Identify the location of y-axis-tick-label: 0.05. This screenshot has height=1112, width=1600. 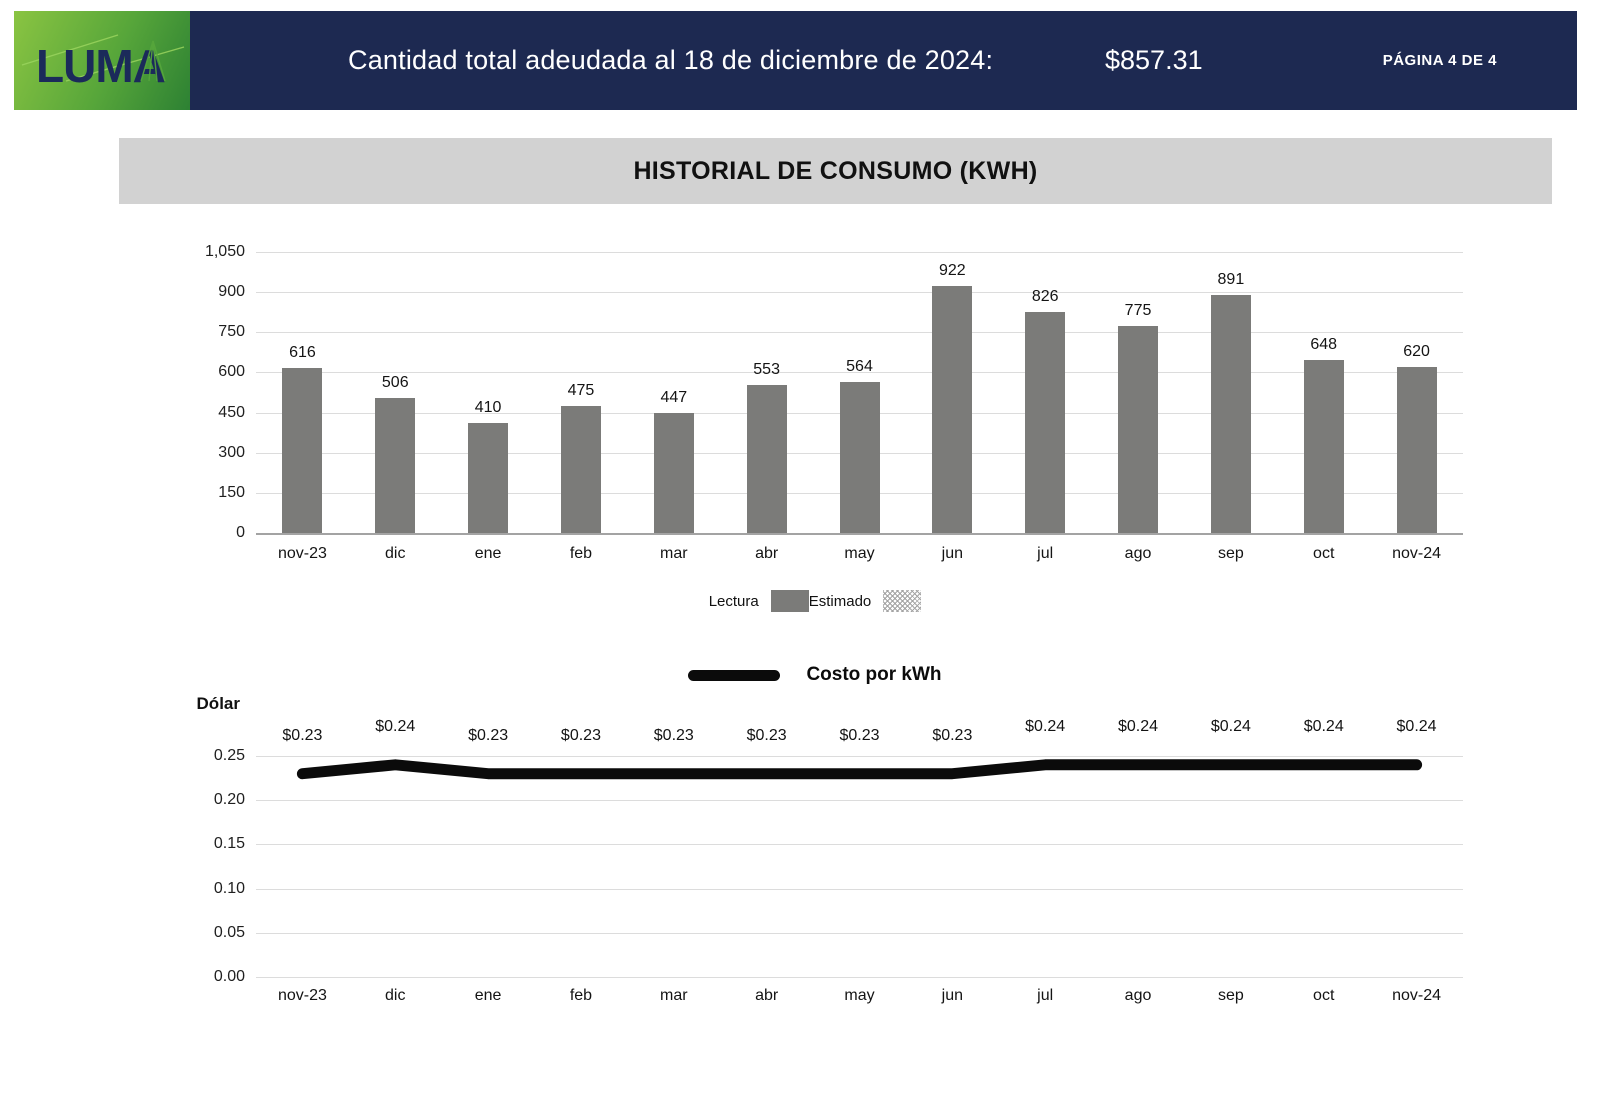
(229, 932).